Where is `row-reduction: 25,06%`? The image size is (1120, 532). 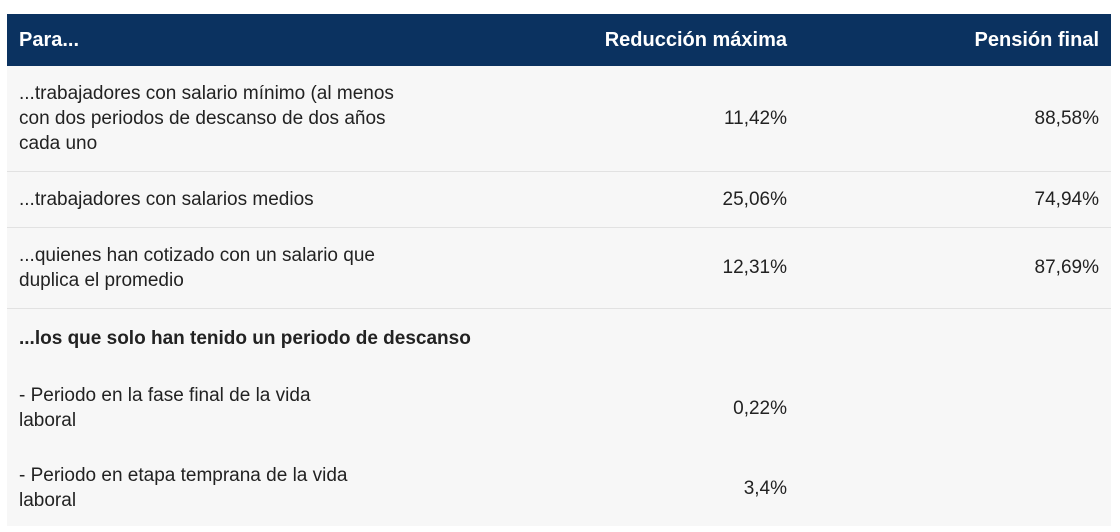
row-reduction: 25,06% is located at coordinates (754, 199).